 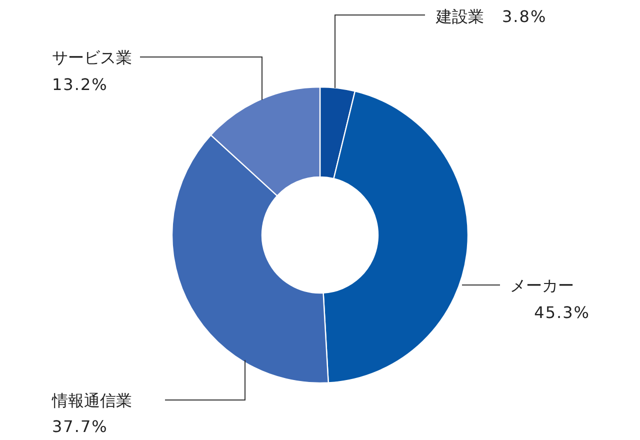 I want to click on slice-label: サービス業, so click(x=92, y=57).